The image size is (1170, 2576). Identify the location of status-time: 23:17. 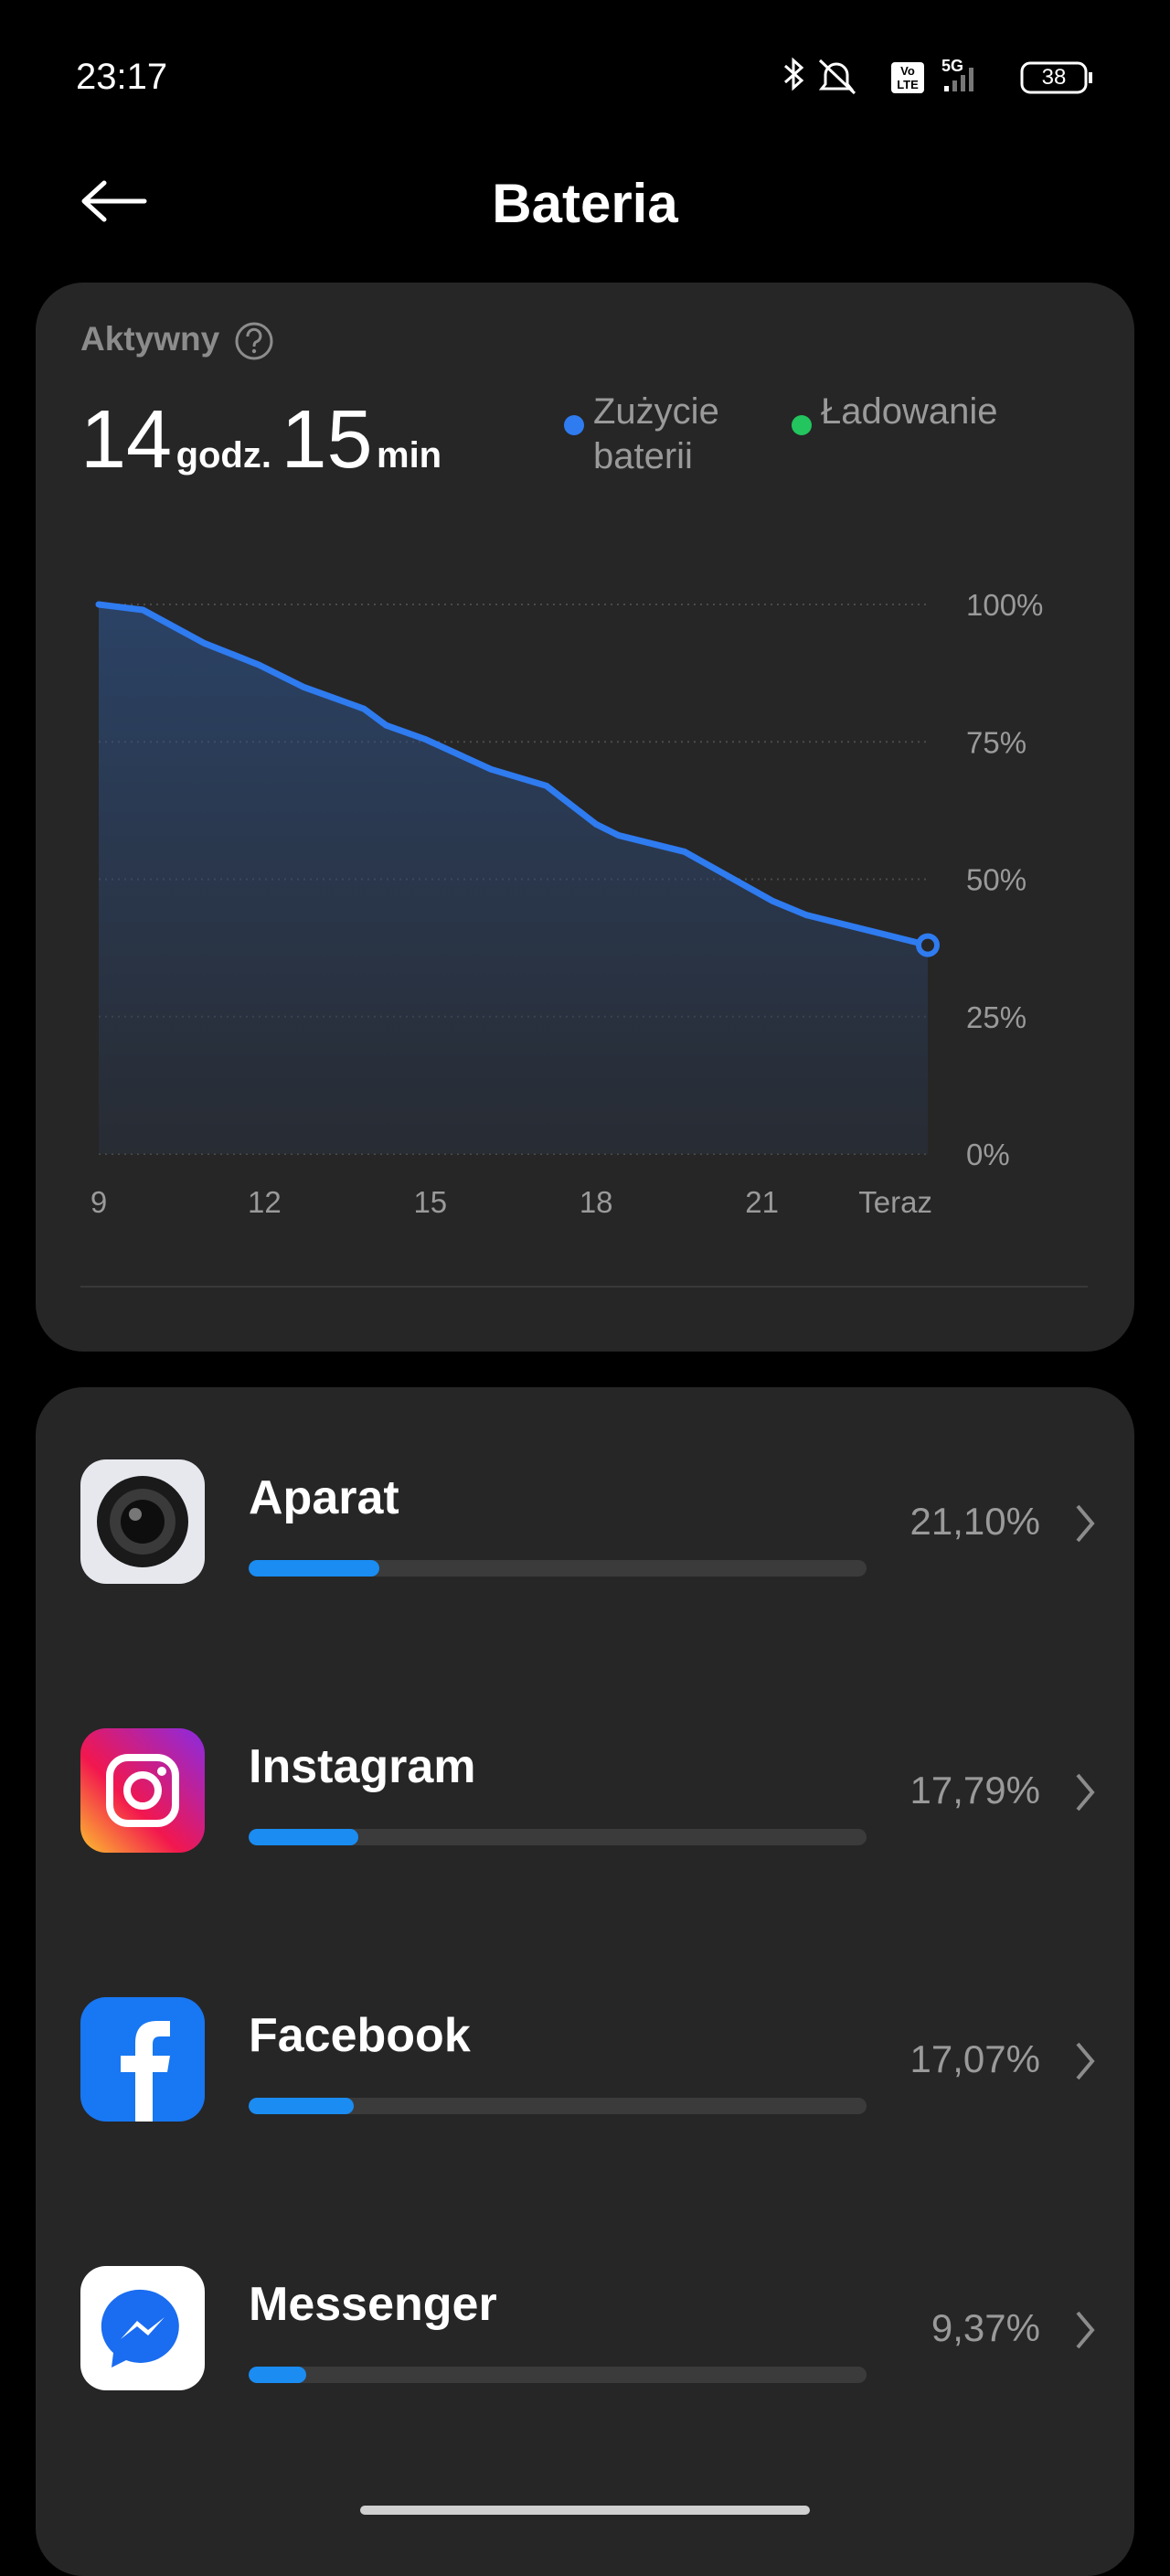
(122, 77).